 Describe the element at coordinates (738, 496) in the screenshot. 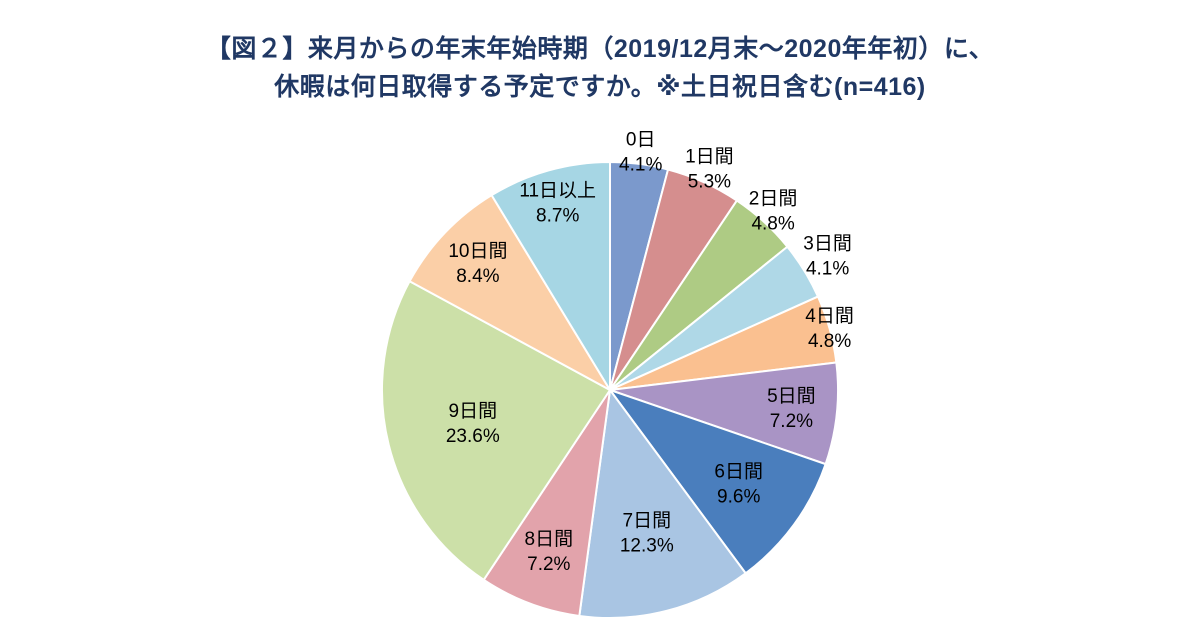

I see `slice-value: 9.6%` at that location.